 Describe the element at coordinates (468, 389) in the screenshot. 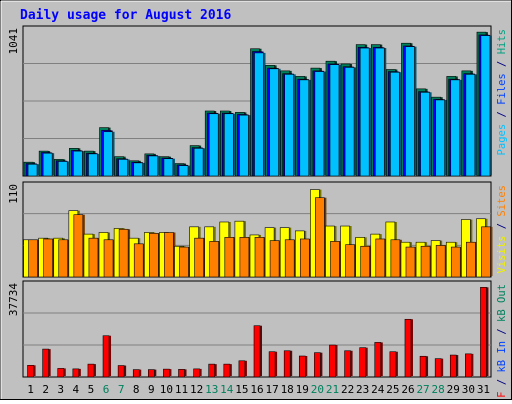

I see `x-tick-label-day-30: 30` at that location.